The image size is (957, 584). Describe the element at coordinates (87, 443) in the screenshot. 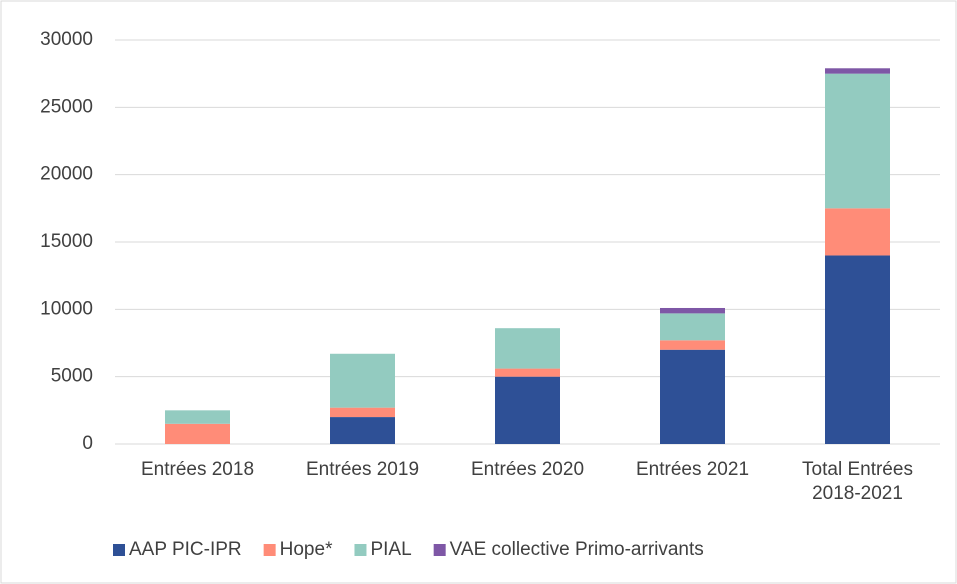

I see `y-tick-label: 0` at that location.